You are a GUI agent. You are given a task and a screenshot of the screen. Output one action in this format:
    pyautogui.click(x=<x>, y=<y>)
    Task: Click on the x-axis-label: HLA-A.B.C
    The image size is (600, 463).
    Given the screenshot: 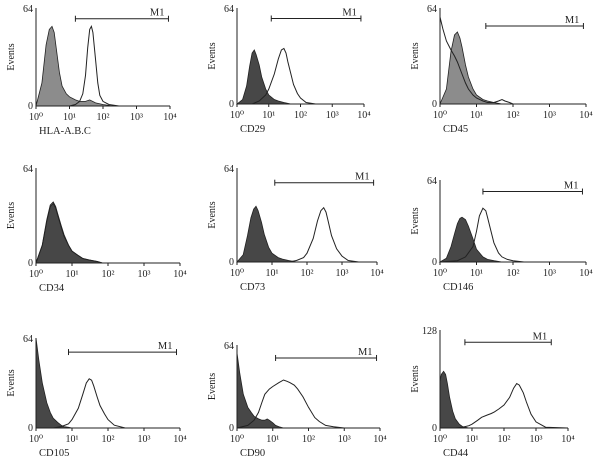 What is the action you would take?
    pyautogui.click(x=65, y=131)
    